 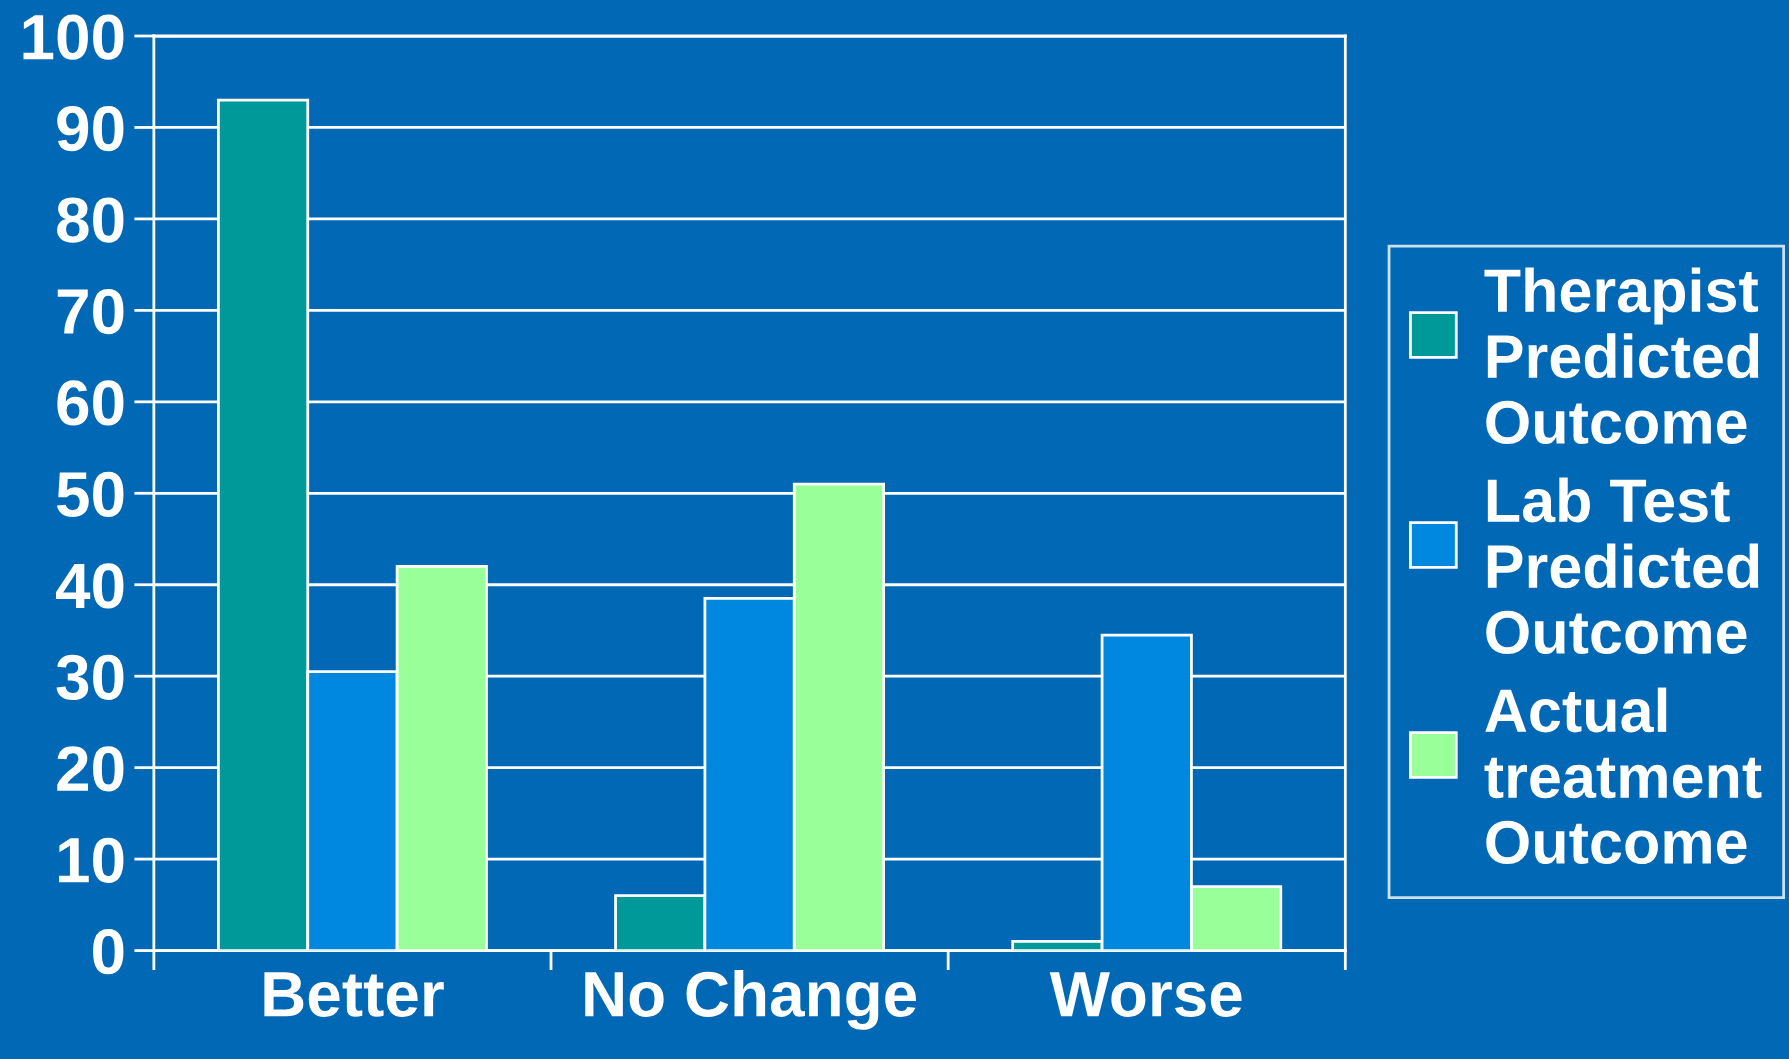 What do you see at coordinates (89, 586) in the screenshot?
I see `y-tick-label: 40` at bounding box center [89, 586].